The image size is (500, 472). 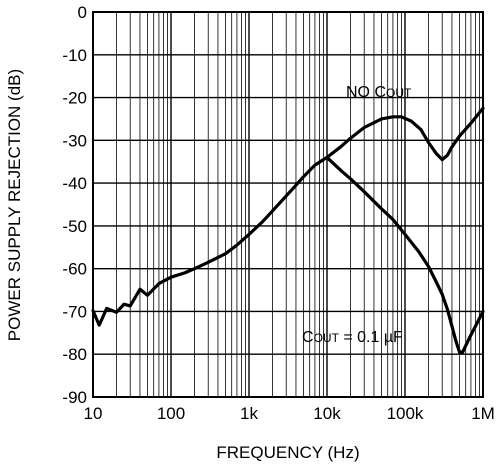 What do you see at coordinates (74, 98) in the screenshot?
I see `y-tick-label: -20` at bounding box center [74, 98].